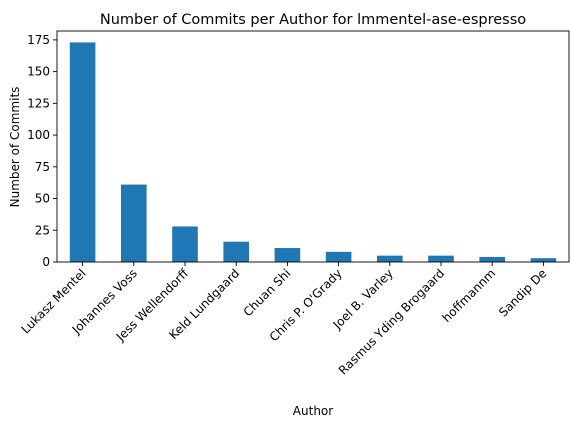 The height and width of the screenshot is (429, 571). I want to click on y-tick-label: 150, so click(38, 72).